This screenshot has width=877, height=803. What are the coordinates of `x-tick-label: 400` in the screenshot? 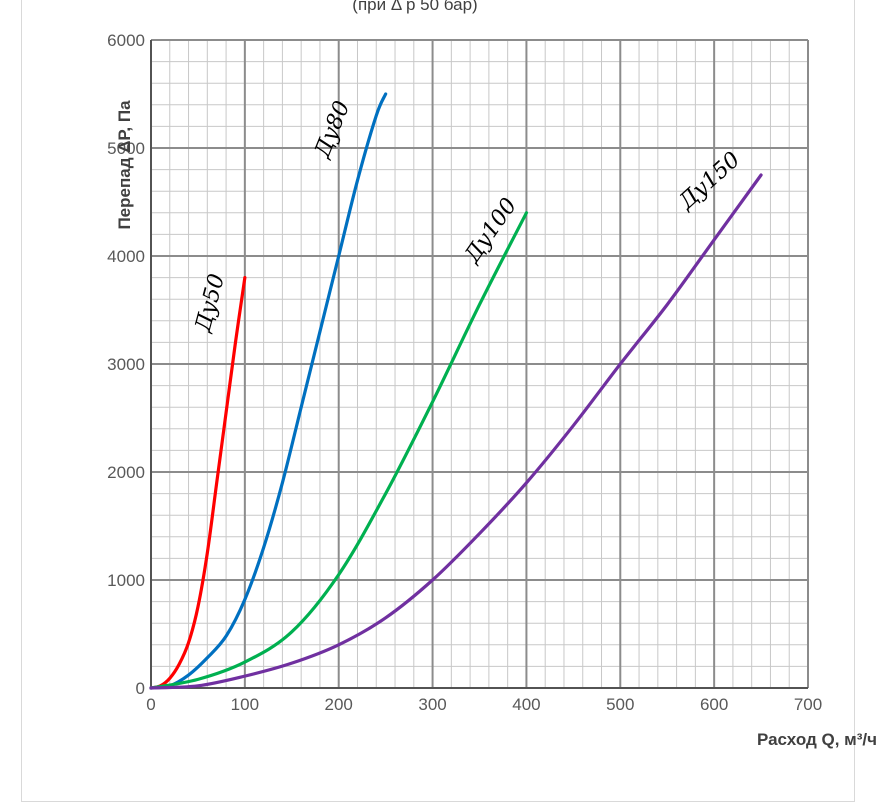 It's located at (526, 704).